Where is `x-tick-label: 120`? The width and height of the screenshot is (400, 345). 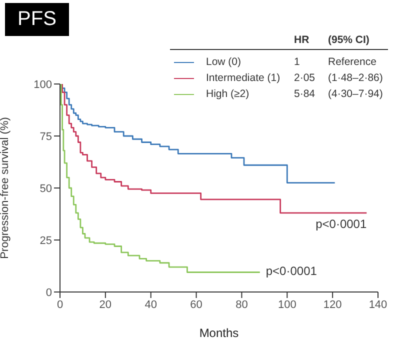
x-tick-label: 120 is located at coordinates (332, 304).